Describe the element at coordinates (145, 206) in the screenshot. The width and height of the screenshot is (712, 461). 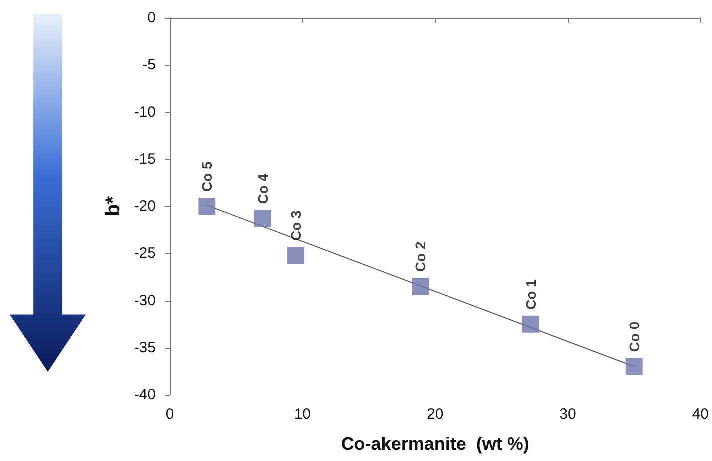
I see `y-tick-label: -20` at that location.